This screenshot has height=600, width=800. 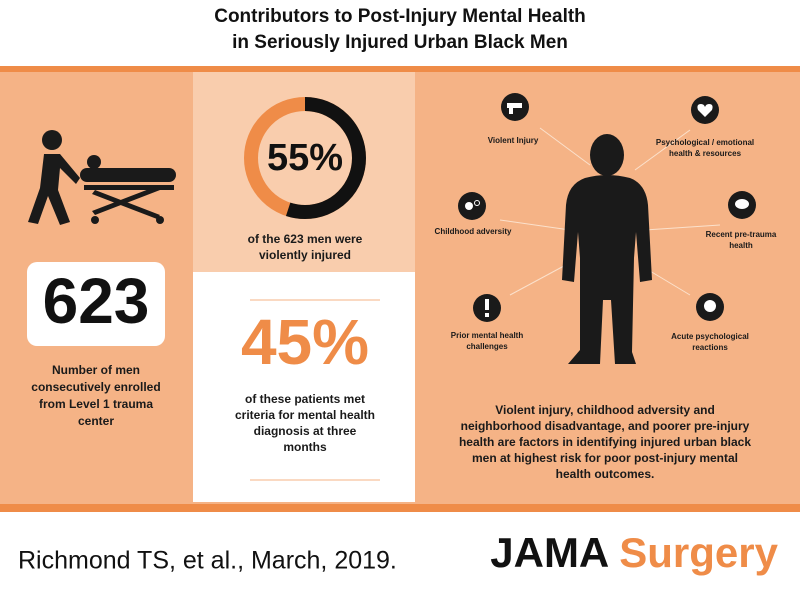 I want to click on caption: Number of men, so click(x=96, y=370).